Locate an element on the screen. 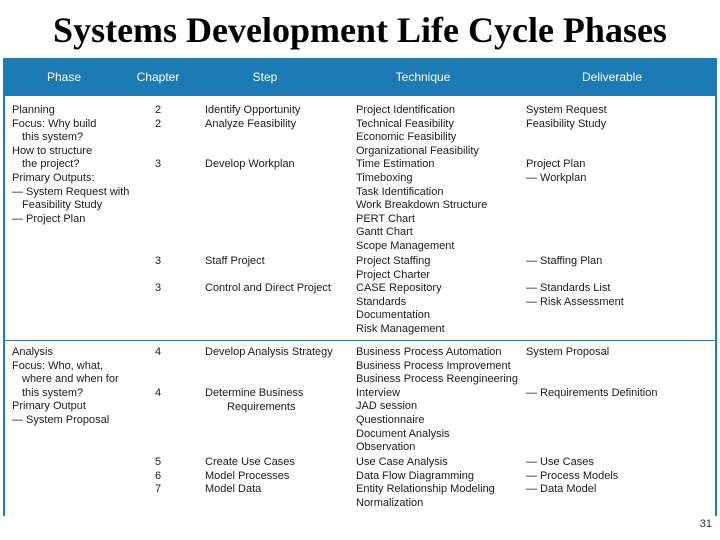 Image resolution: width=720 pixels, height=540 pixels. technique-line: Gantt Chart is located at coordinates (384, 232).